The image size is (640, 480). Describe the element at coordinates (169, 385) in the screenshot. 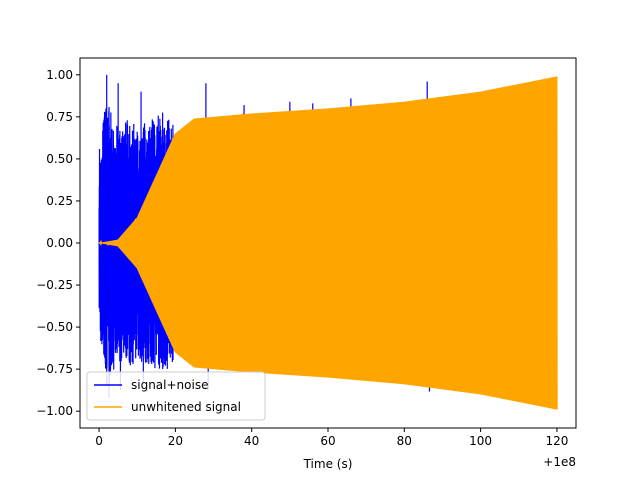

I see `legend-label-signal-noise: signal+noise` at that location.